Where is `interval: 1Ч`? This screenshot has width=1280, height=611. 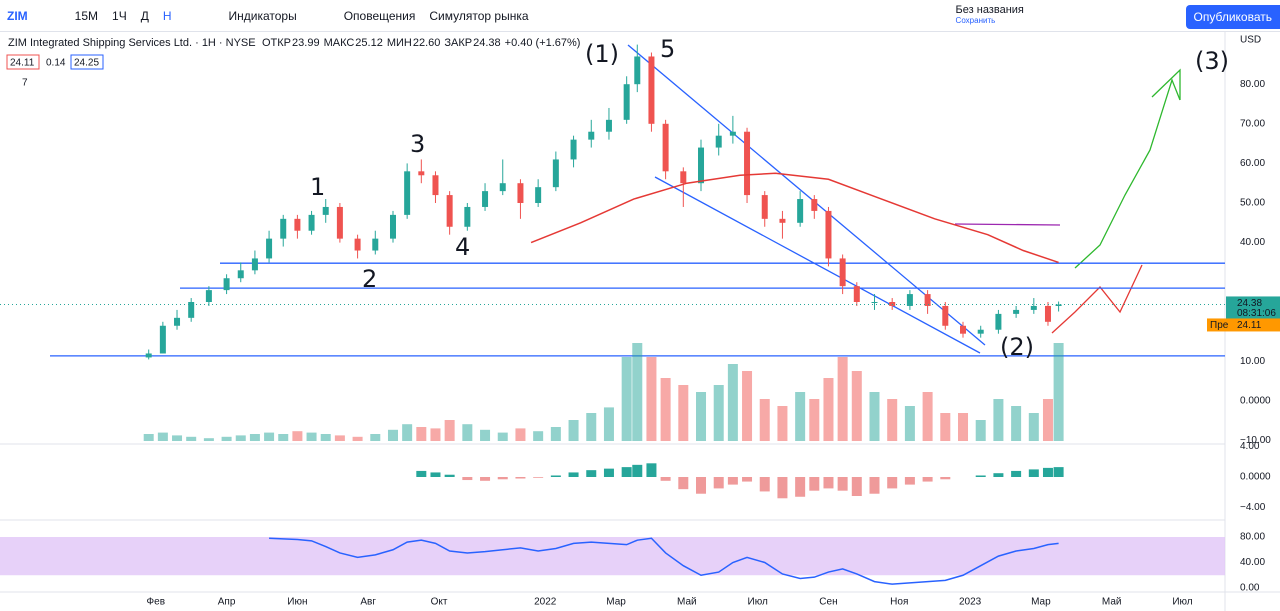
interval: 1Ч is located at coordinates (119, 15).